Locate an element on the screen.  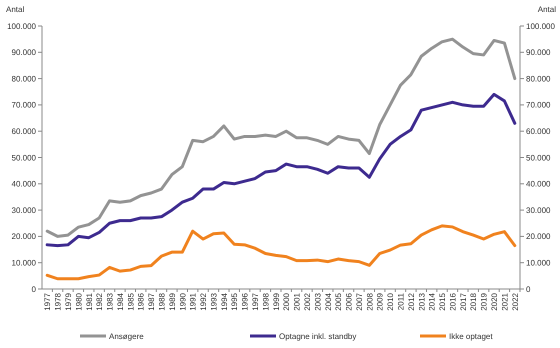
y2-tick-label: 0 is located at coordinates (528, 289).